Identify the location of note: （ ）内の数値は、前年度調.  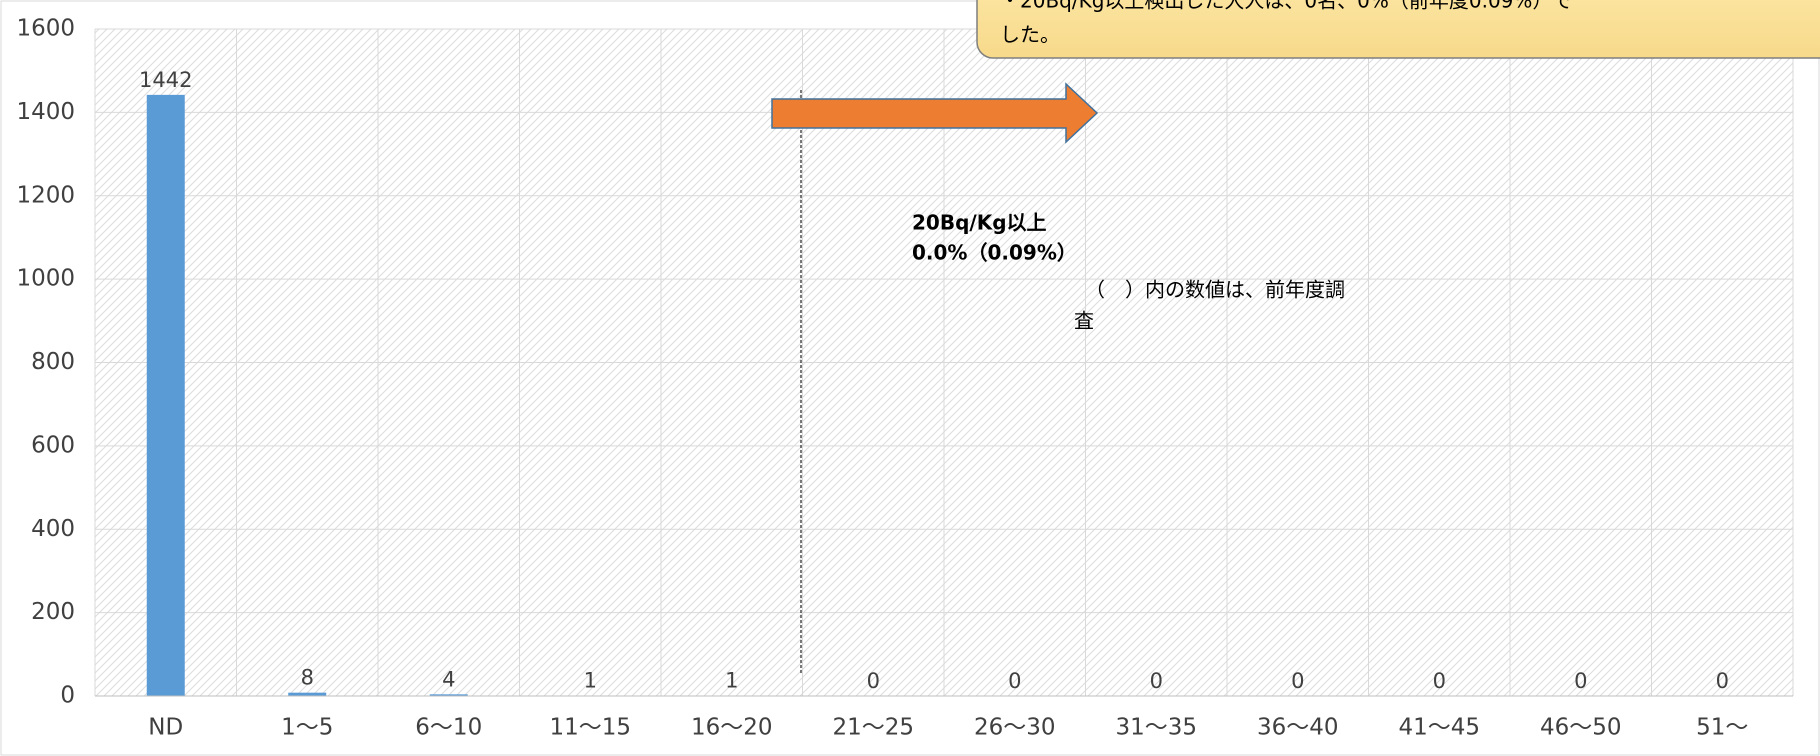
(1215, 290).